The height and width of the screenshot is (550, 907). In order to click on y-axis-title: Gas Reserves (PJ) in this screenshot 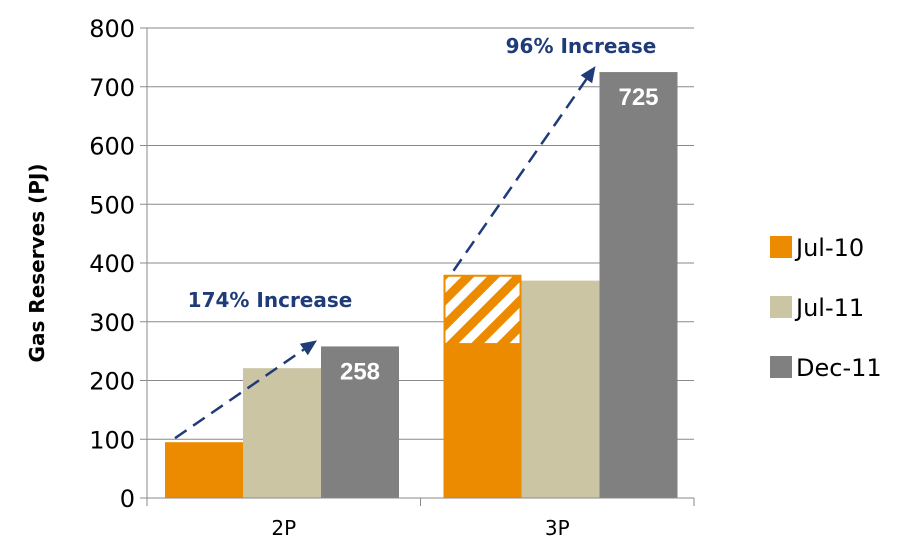, I will do `click(37, 263)`.